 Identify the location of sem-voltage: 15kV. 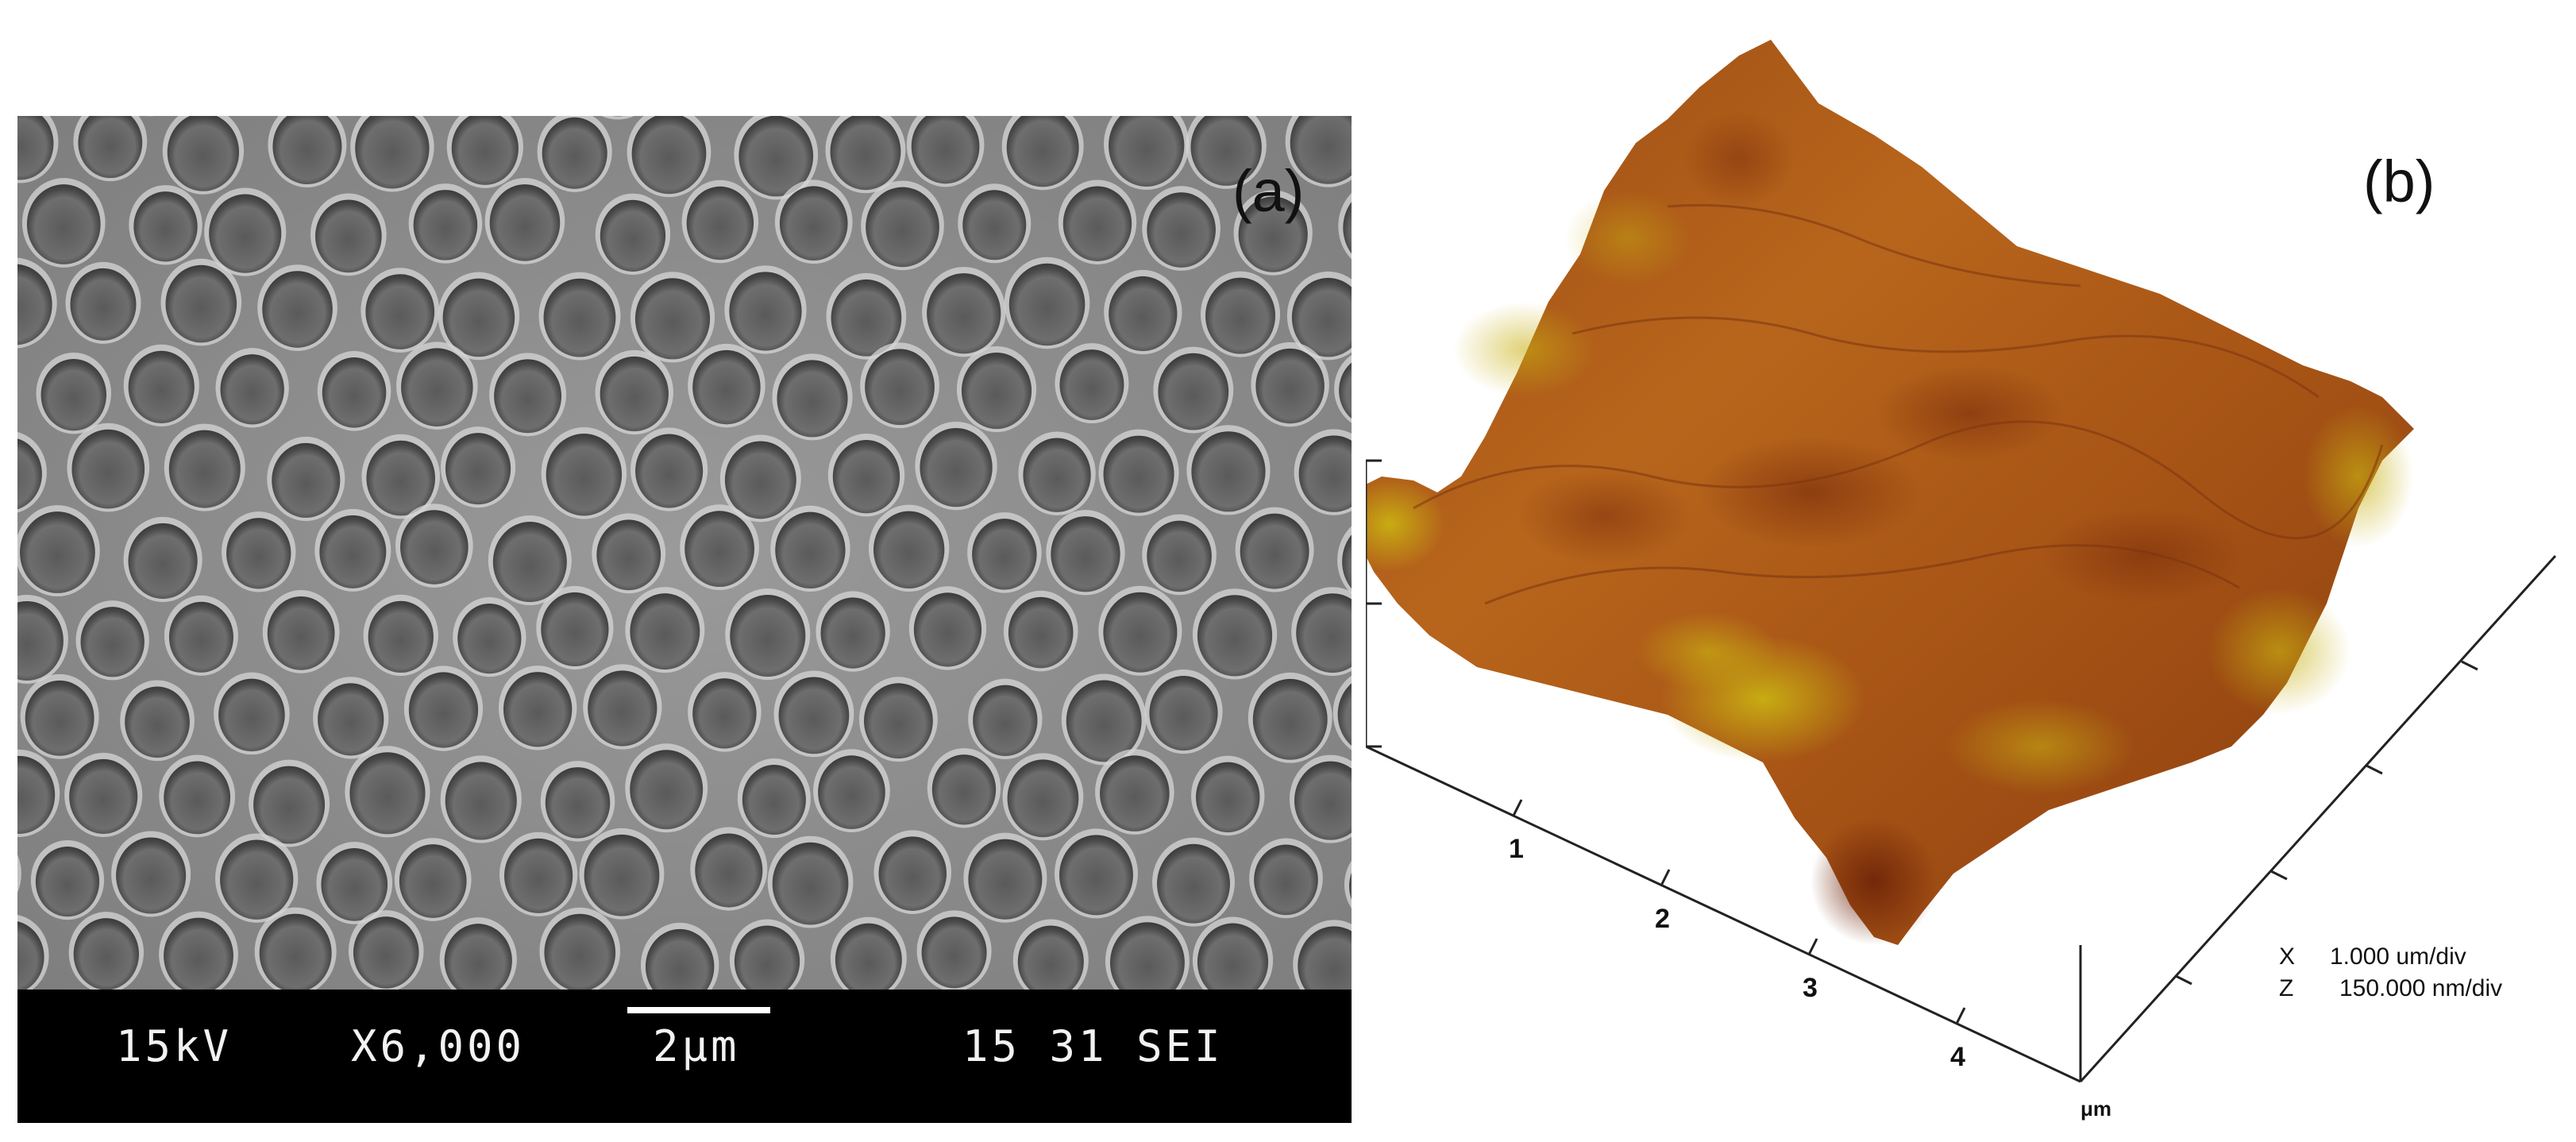
(174, 1046).